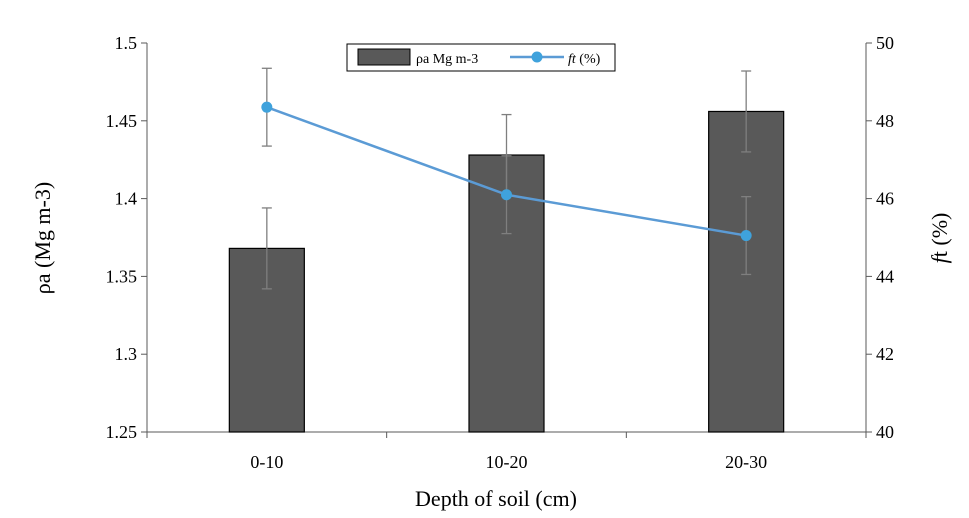 The width and height of the screenshot is (969, 518). I want to click on x-axis-title: Depth of soil (cm), so click(496, 498).